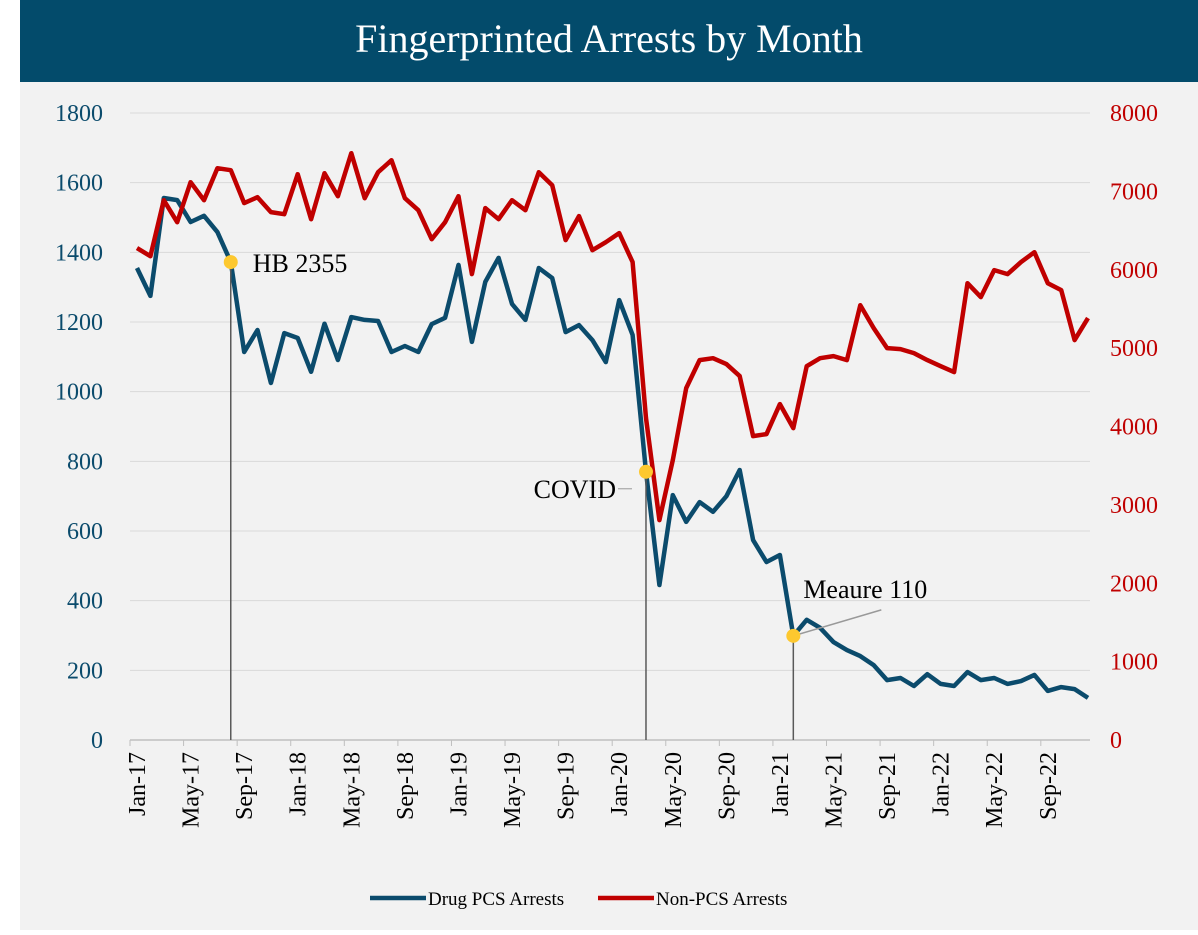  What do you see at coordinates (575, 489) in the screenshot?
I see `annotation-label: COVID` at bounding box center [575, 489].